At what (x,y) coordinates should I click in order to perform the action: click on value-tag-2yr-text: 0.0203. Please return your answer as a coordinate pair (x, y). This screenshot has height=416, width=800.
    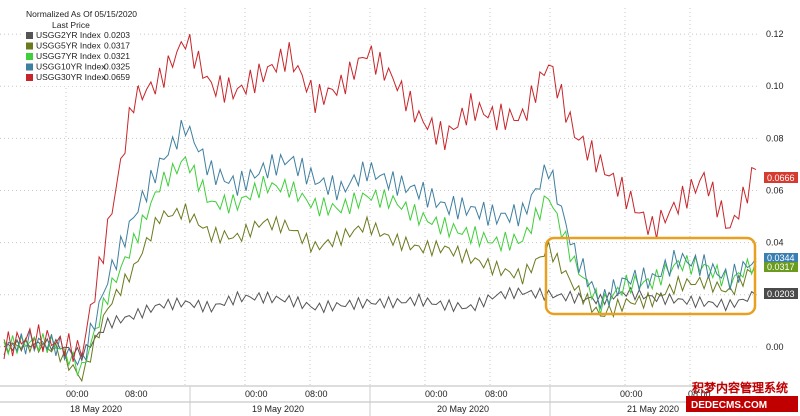
    Looking at the image, I should click on (781, 294).